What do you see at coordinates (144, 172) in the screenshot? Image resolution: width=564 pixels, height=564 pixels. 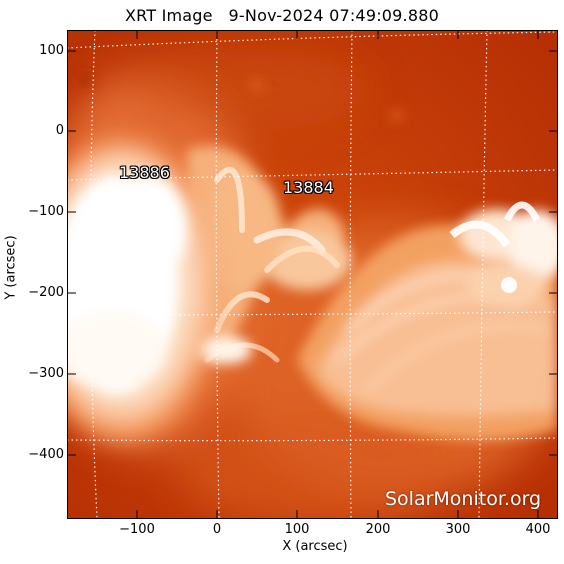 I see `active-region-label: 13886` at bounding box center [144, 172].